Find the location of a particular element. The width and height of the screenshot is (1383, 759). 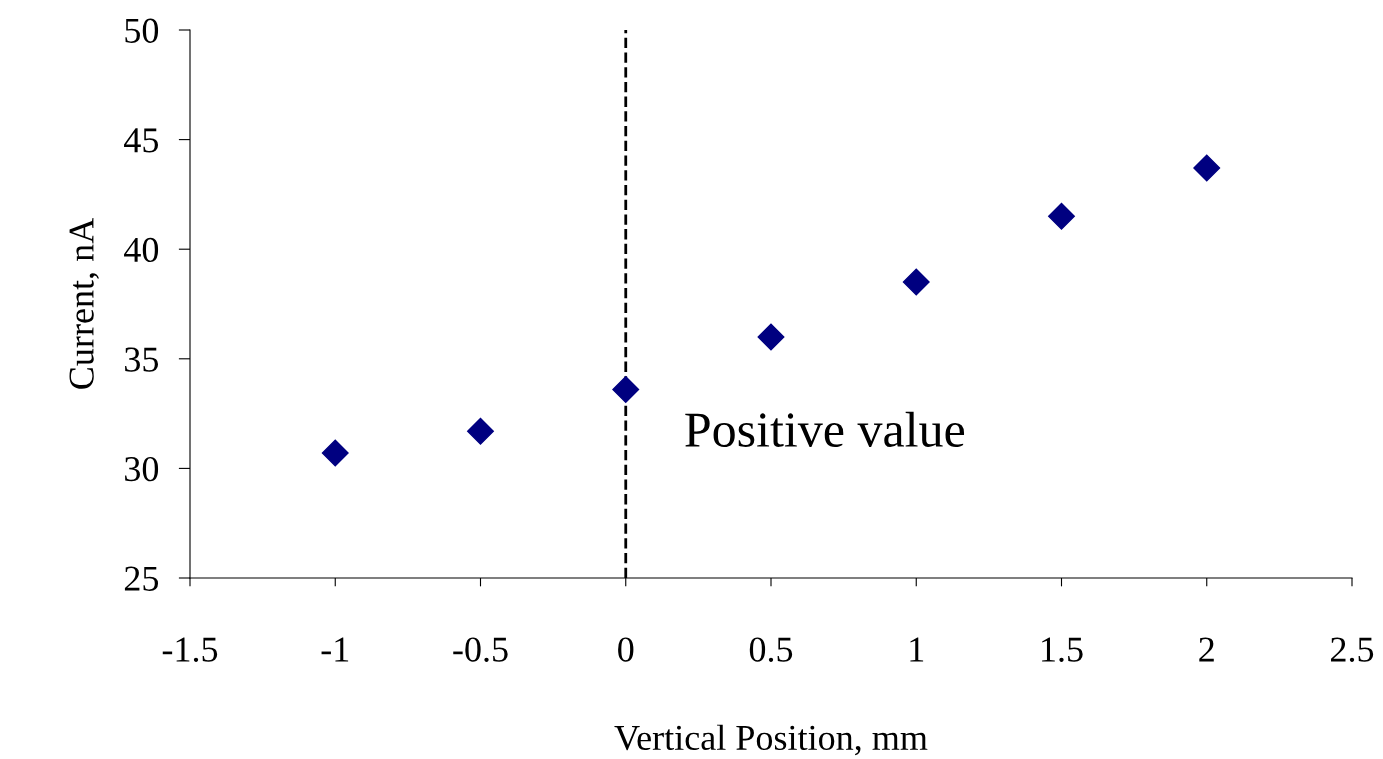

x-tick-label: -0.5 is located at coordinates (480, 649).